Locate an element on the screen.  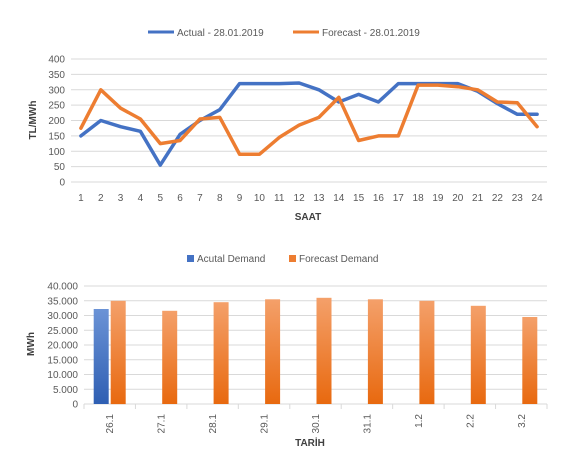
bar-x-tick-labels: 26.1 27.1 28.1 29.1 30.1 31.1 1.2 2.2 3.2 is located at coordinates (316, 424).